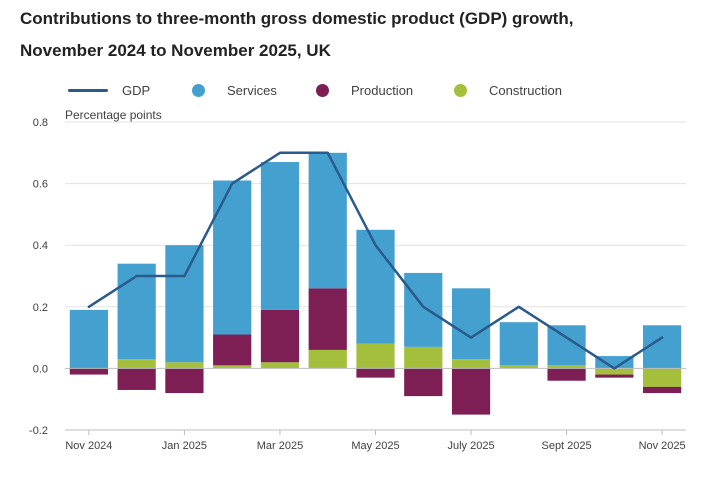 This screenshot has height=482, width=709. What do you see at coordinates (40, 308) in the screenshot?
I see `y-tick-label: 0.2` at bounding box center [40, 308].